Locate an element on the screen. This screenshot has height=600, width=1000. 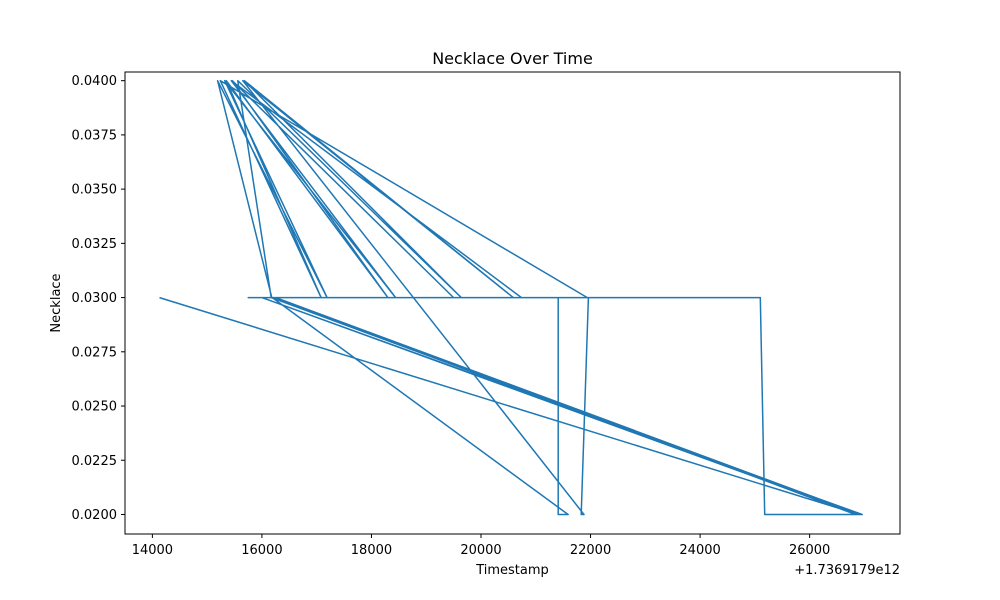
y-tick-label: 0.0325 is located at coordinates (95, 244).